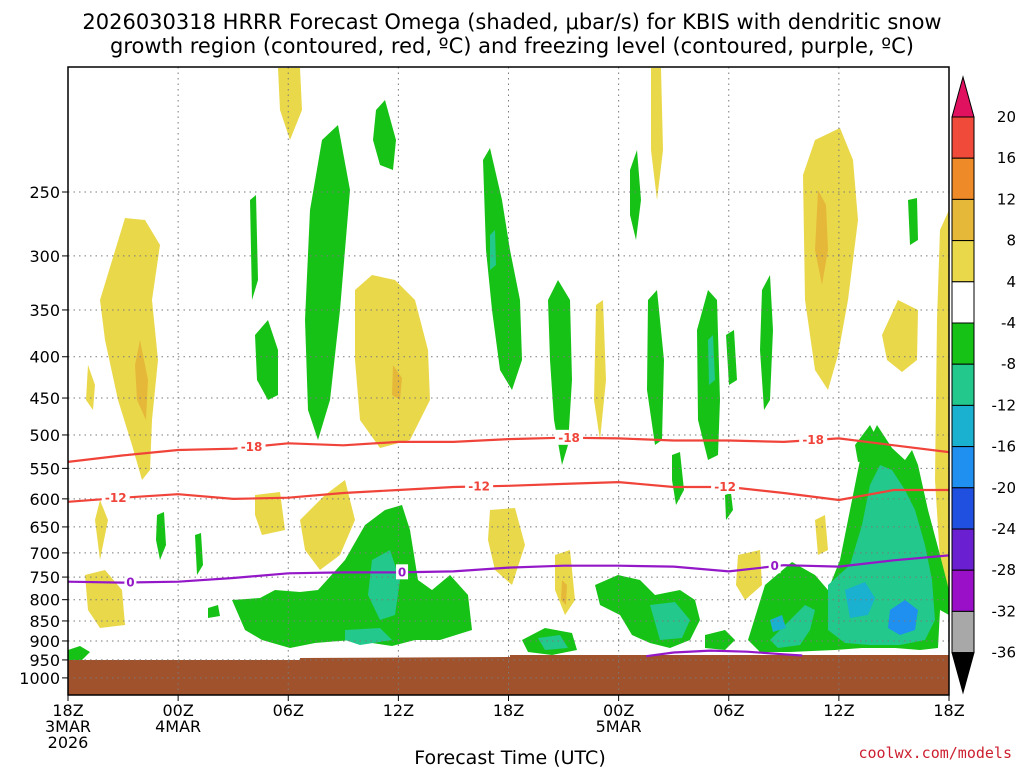 The width and height of the screenshot is (1024, 768). What do you see at coordinates (963, 96) in the screenshot?
I see `colorbar-top-arrow` at bounding box center [963, 96].